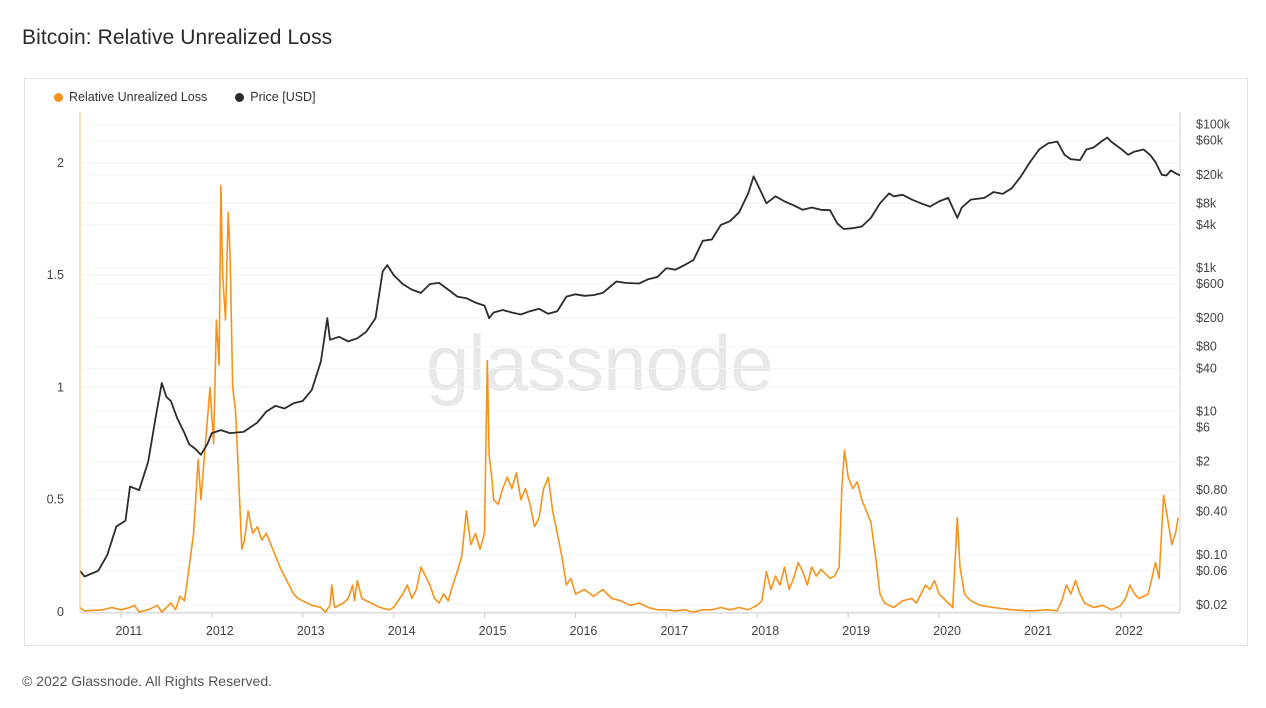 The height and width of the screenshot is (708, 1266). What do you see at coordinates (947, 631) in the screenshot?
I see `x-tick-label: 2020` at bounding box center [947, 631].